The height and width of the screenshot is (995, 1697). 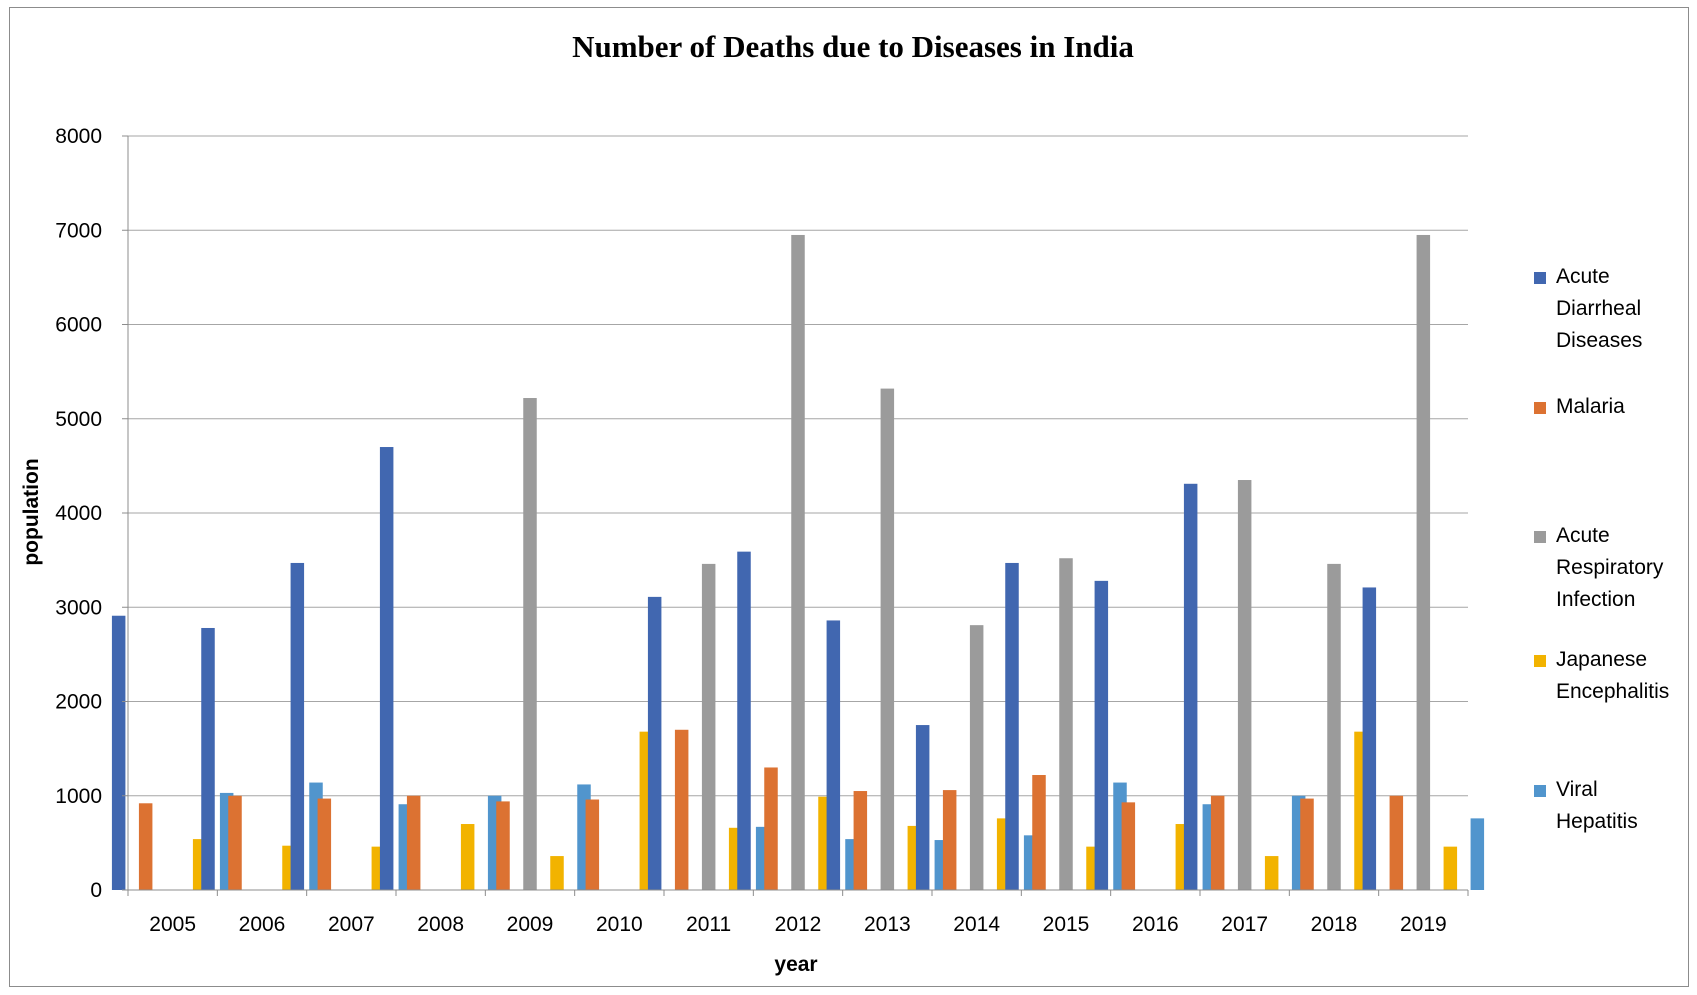 What do you see at coordinates (1599, 340) in the screenshot?
I see `legend-label: Diseases` at bounding box center [1599, 340].